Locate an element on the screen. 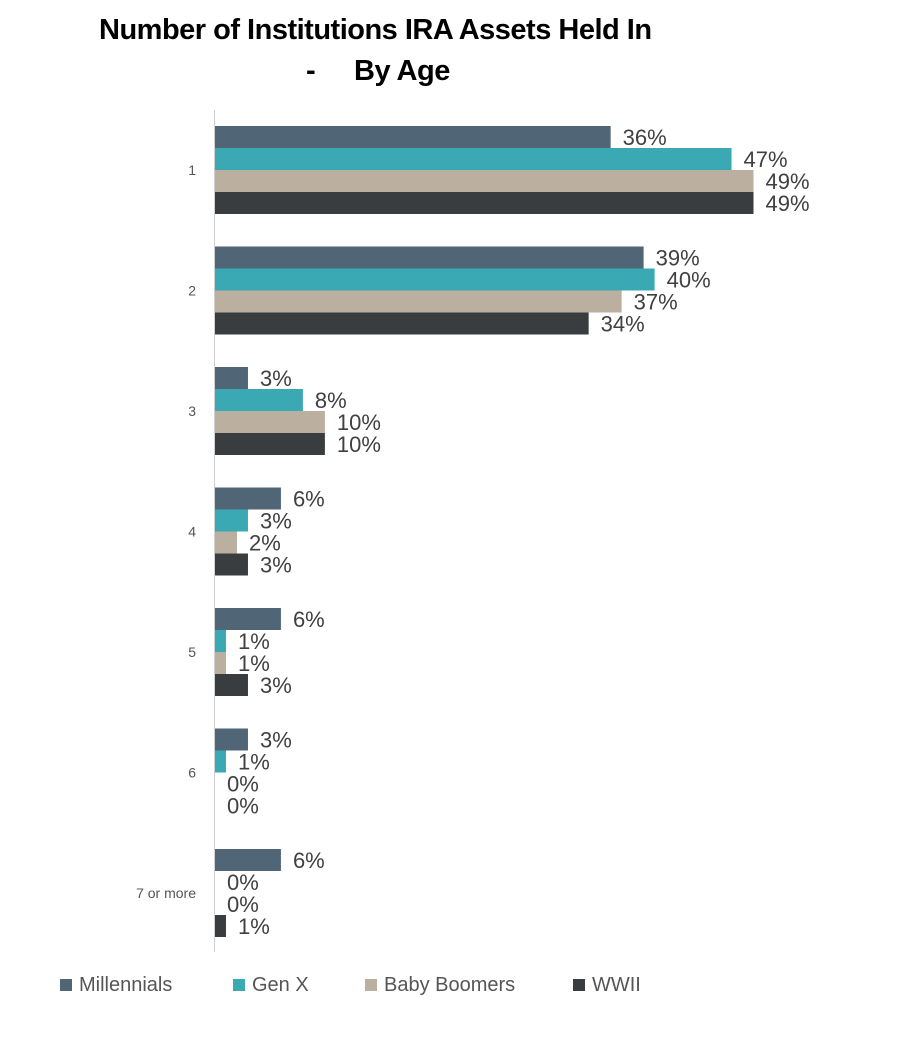  legend-label: Millennials is located at coordinates (126, 984).